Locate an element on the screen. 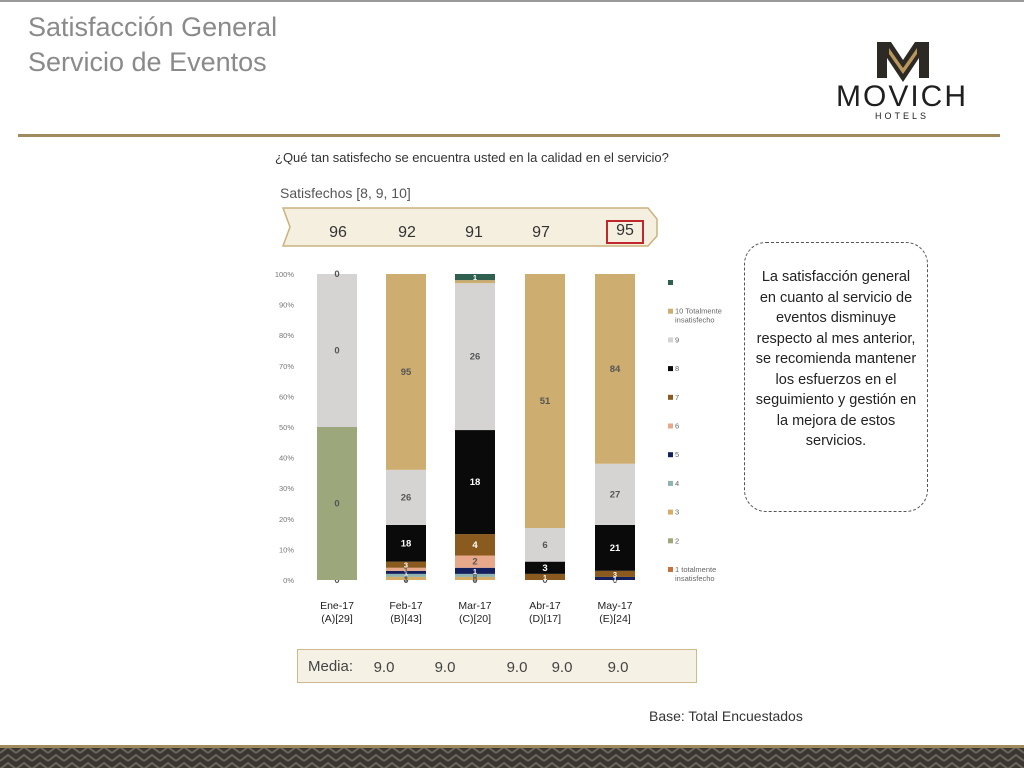 The image size is (1024, 768). data-label: 21 is located at coordinates (615, 548).